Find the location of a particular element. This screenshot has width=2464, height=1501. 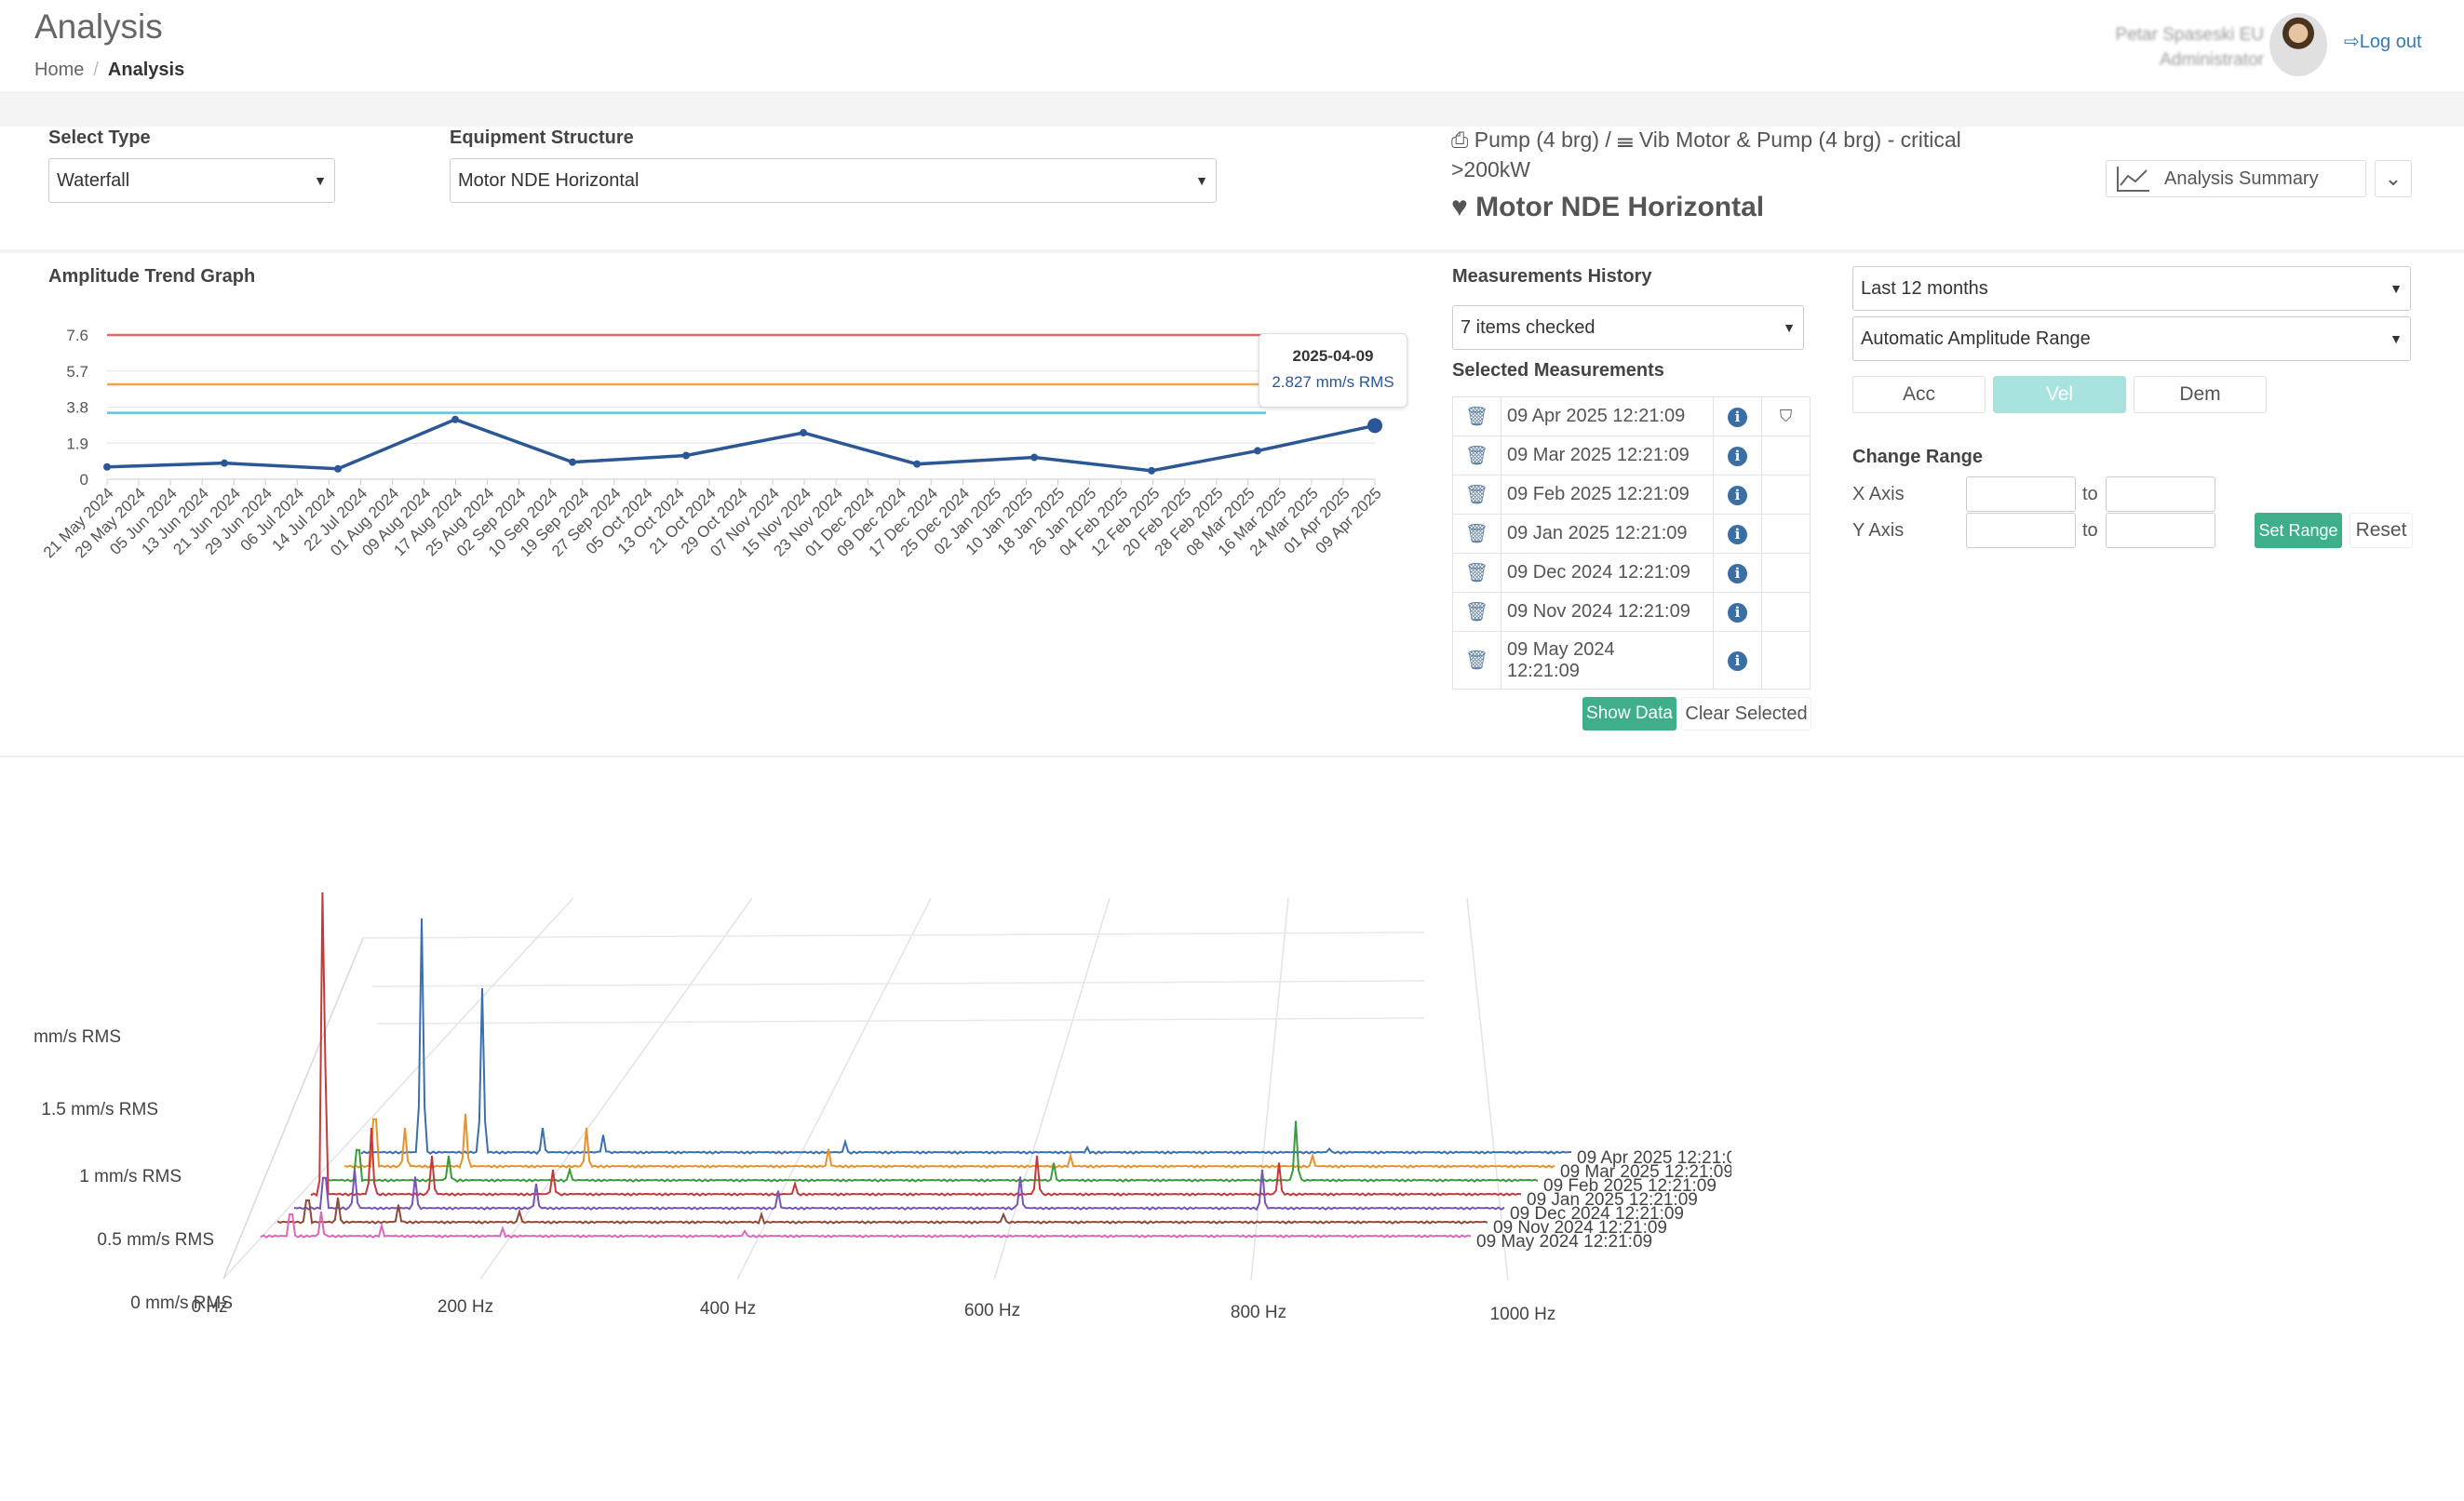

mode-acc-button: Acc is located at coordinates (1919, 395).